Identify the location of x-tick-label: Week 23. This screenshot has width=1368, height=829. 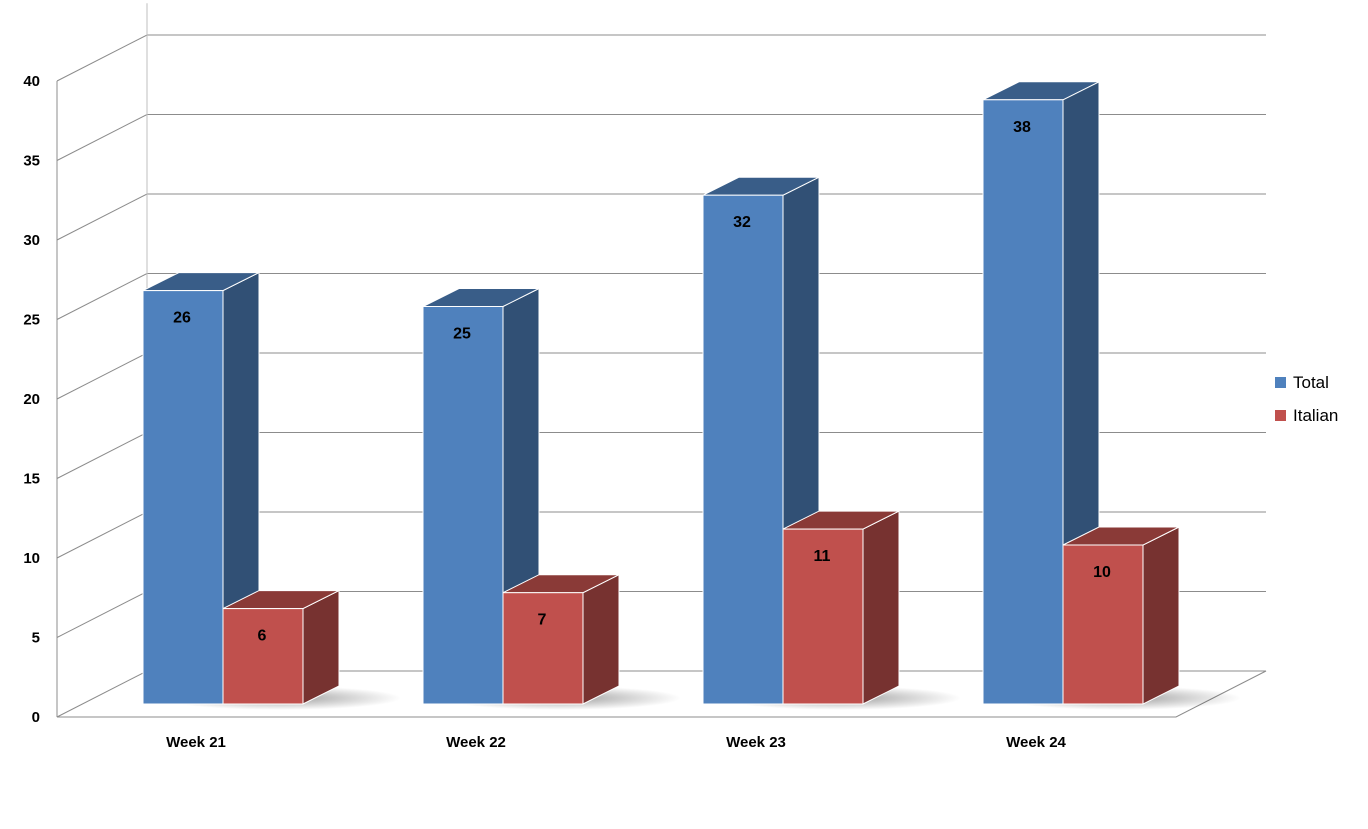
(756, 742).